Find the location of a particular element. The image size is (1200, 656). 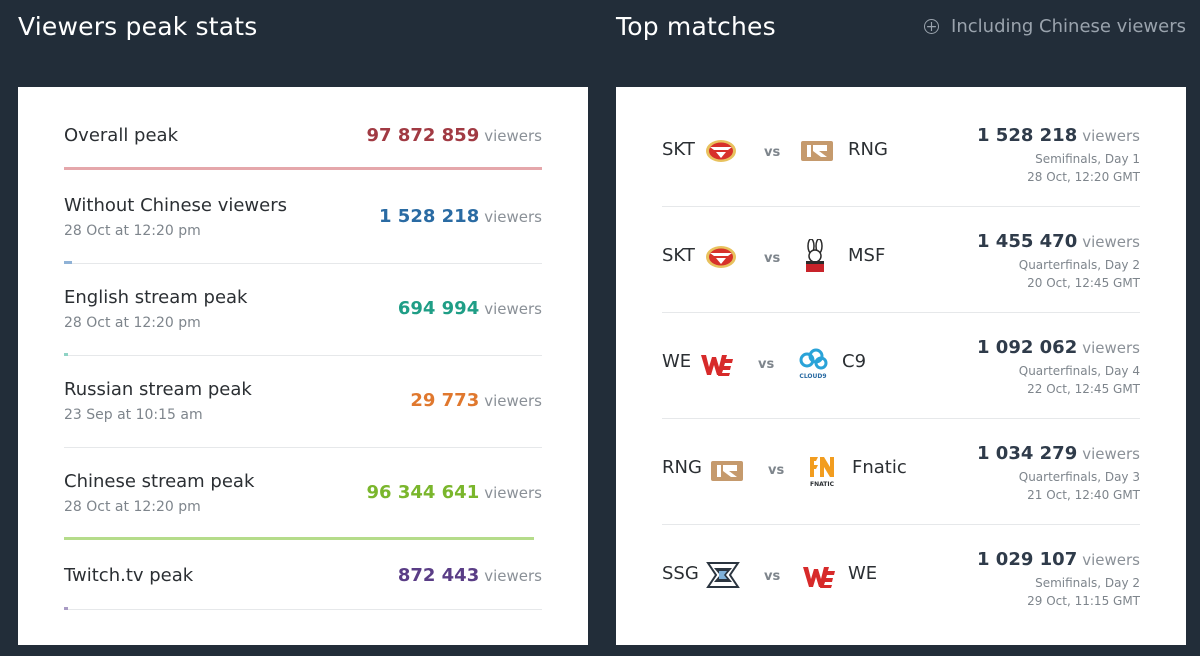

stat-row-overall-peak: Overall peak 97 872 859 viewers is located at coordinates (303, 148).